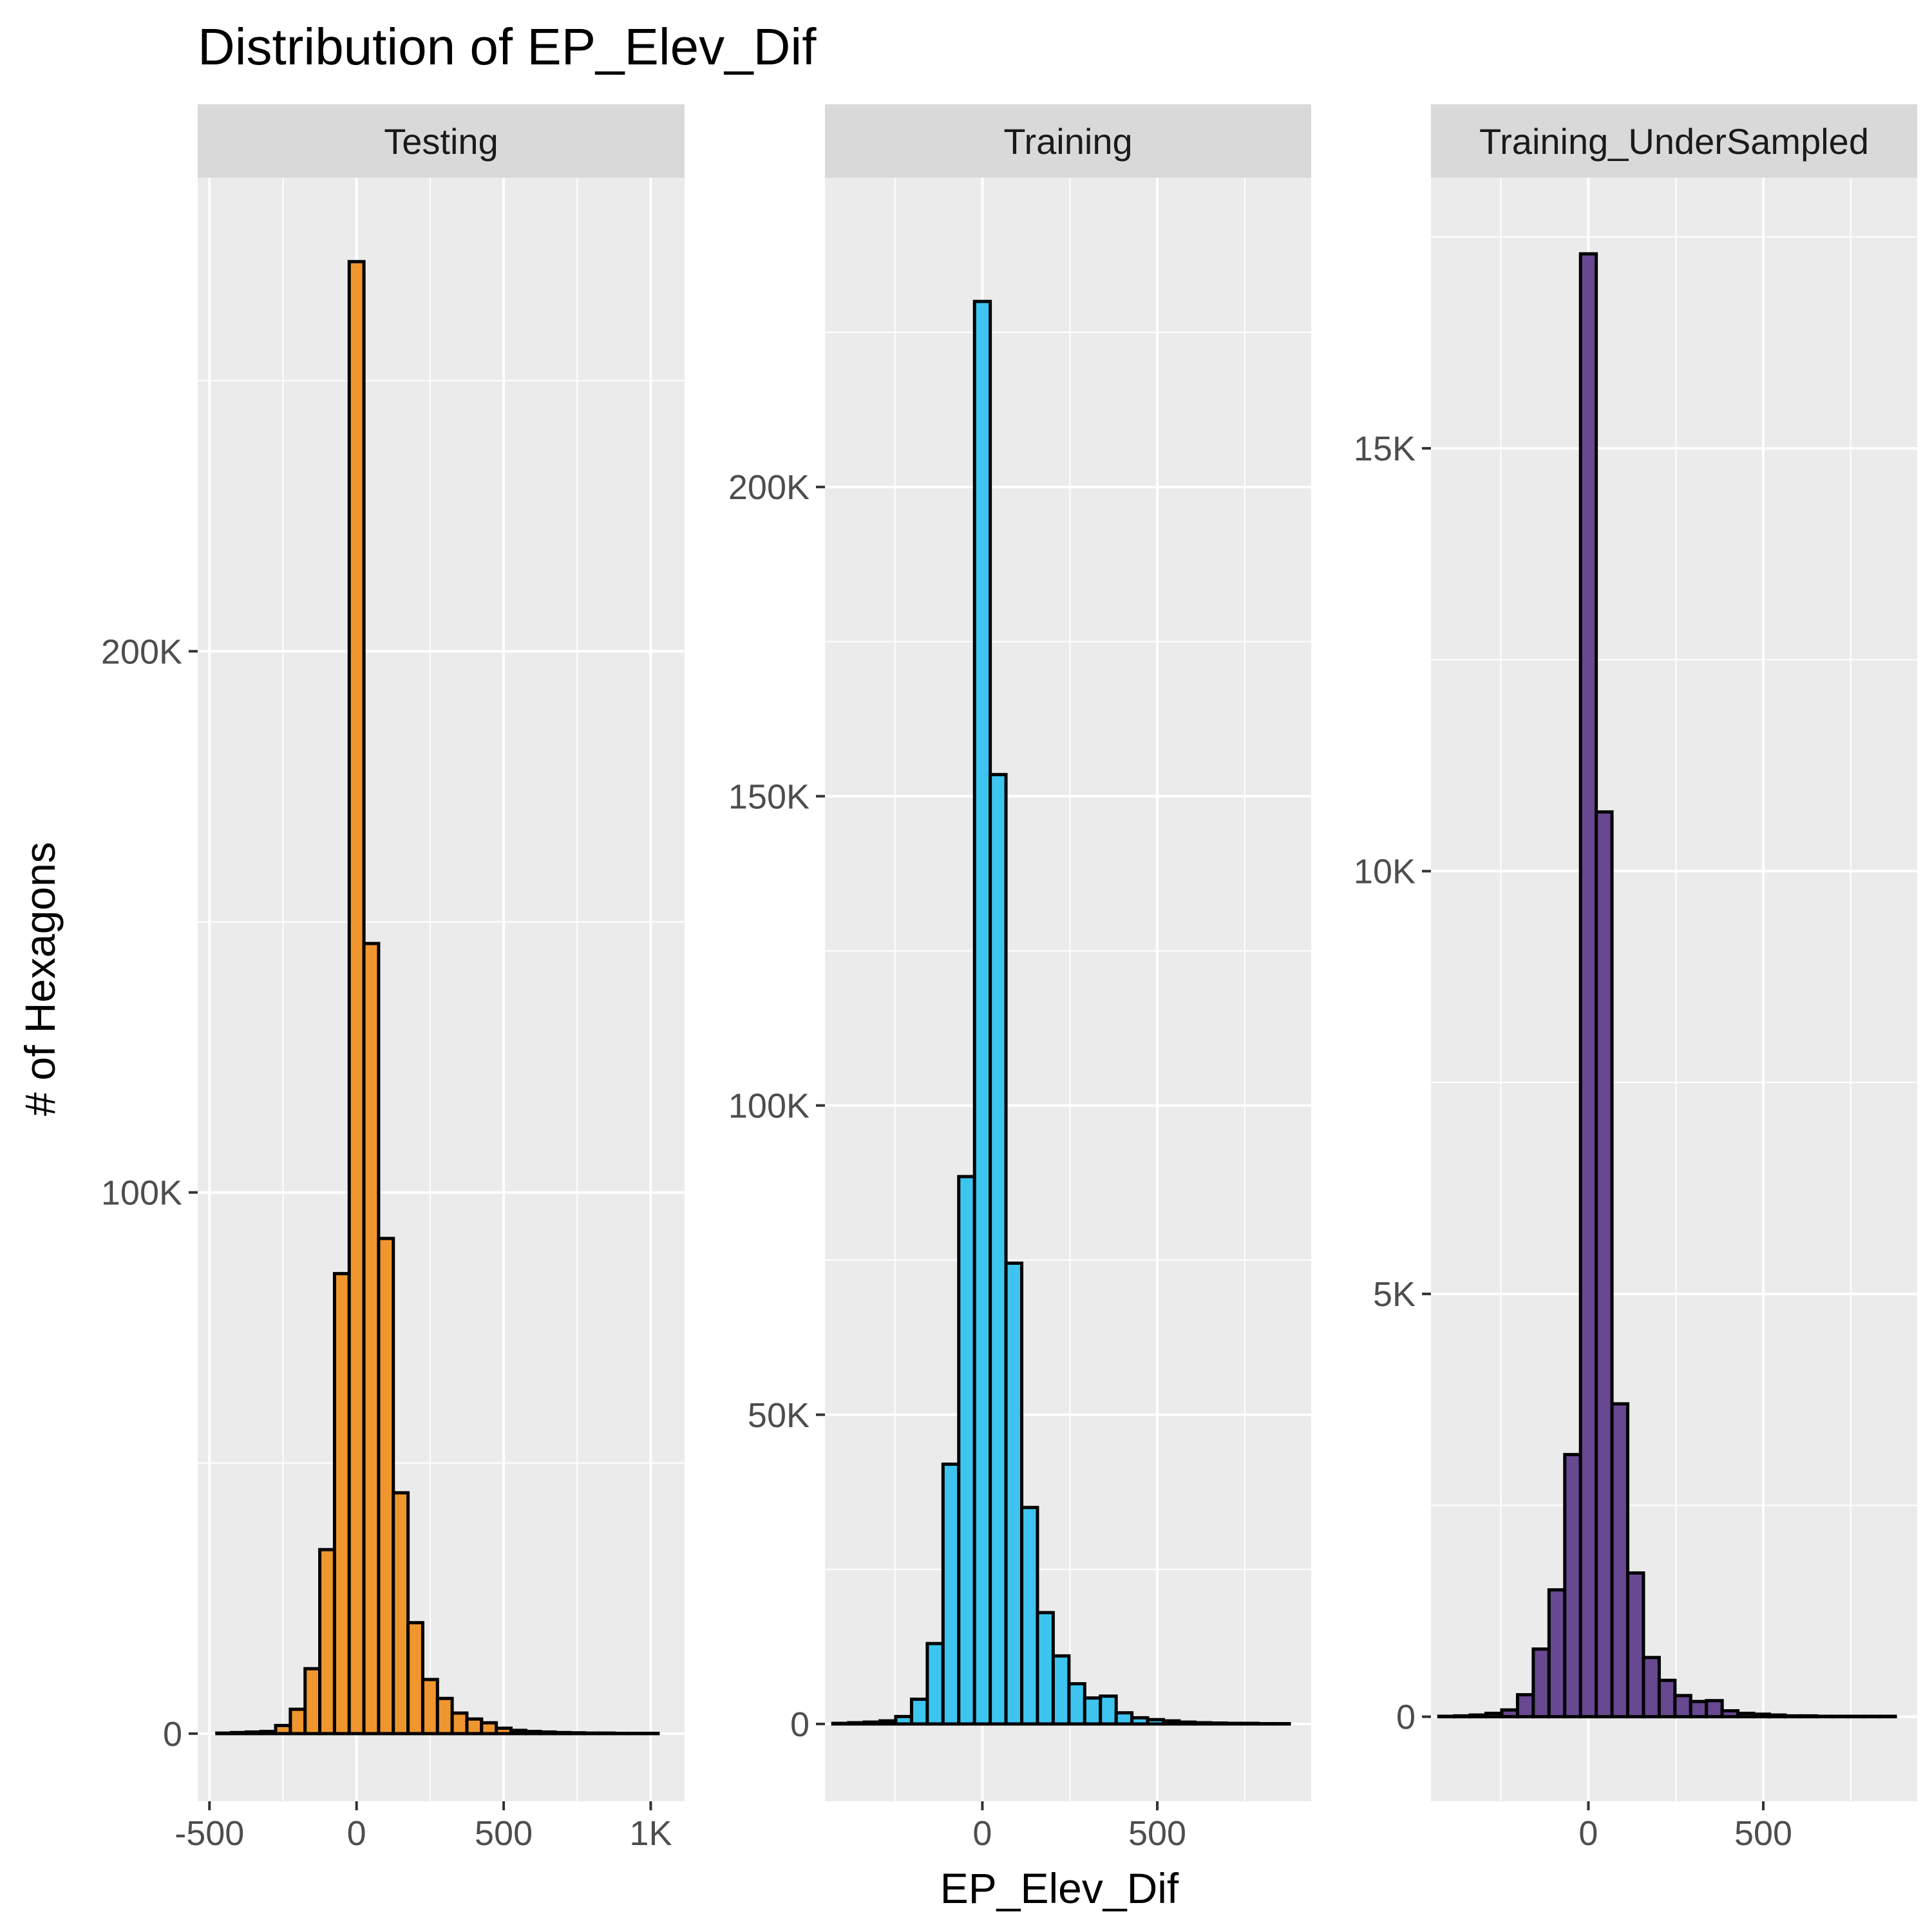  I want to click on y-tick-label: 50K, so click(779, 1415).